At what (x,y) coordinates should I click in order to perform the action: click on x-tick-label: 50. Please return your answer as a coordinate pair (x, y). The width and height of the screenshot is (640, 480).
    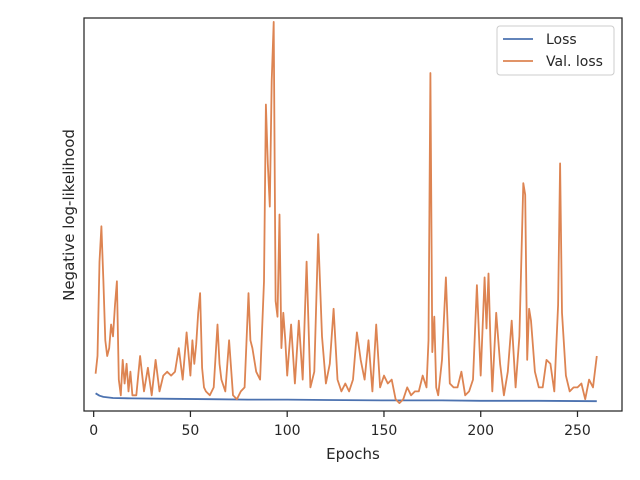
    Looking at the image, I should click on (191, 431).